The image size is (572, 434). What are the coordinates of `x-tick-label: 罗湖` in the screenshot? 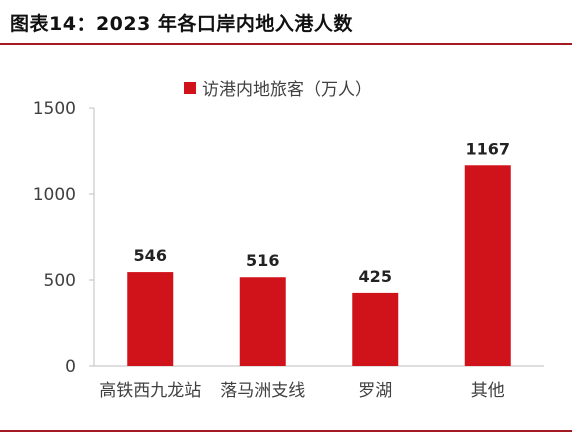 It's located at (375, 391).